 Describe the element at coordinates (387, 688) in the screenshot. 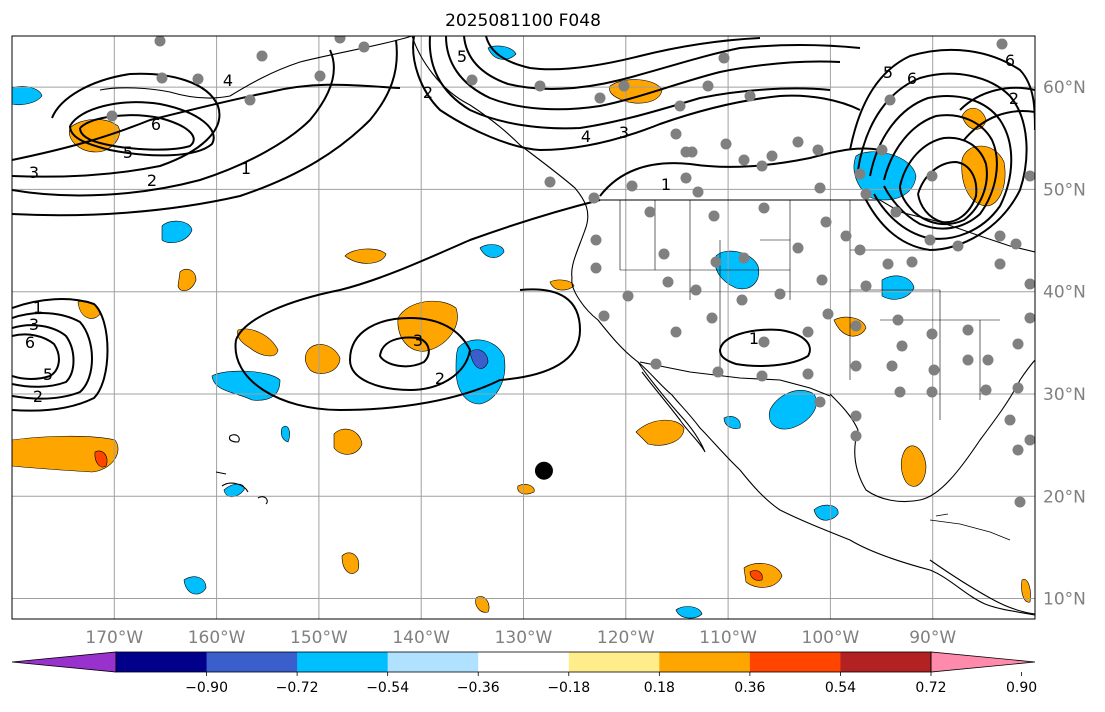

I see `colorbar-tick-label: −0.54` at that location.